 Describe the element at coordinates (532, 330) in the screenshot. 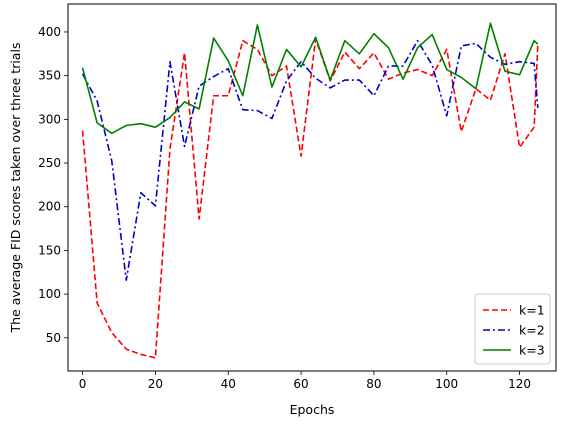

I see `legend-label-2: k=2` at that location.